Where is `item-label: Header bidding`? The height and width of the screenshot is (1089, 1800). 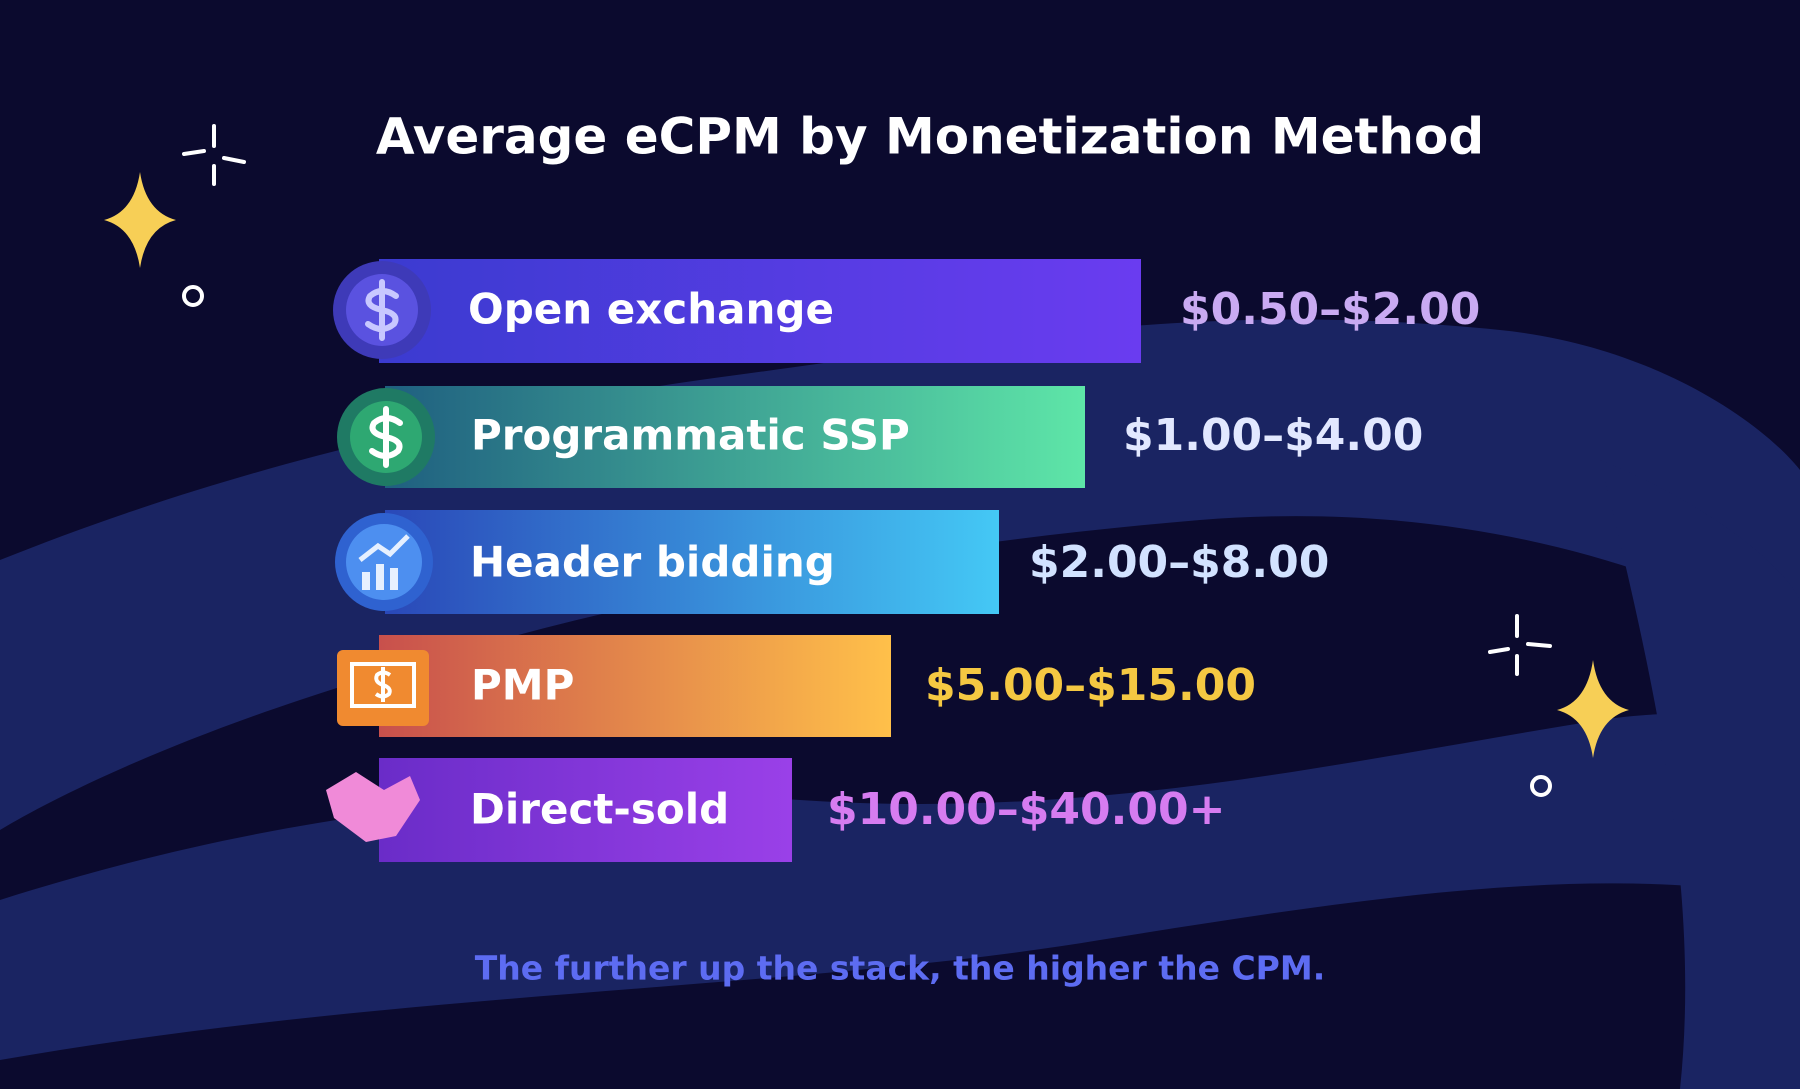
item-label: Header bidding is located at coordinates (652, 562).